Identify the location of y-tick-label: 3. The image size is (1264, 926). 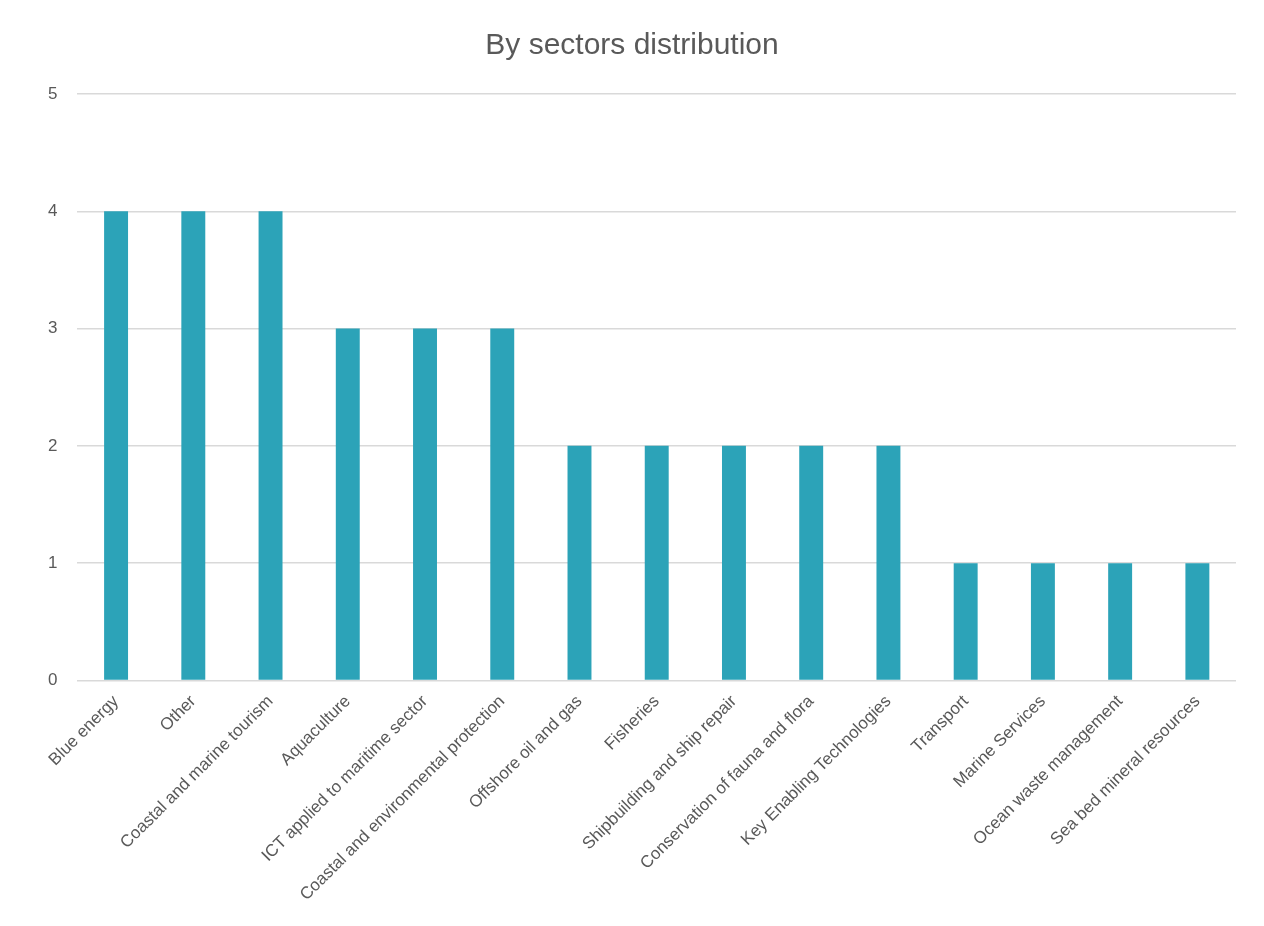
(52, 328).